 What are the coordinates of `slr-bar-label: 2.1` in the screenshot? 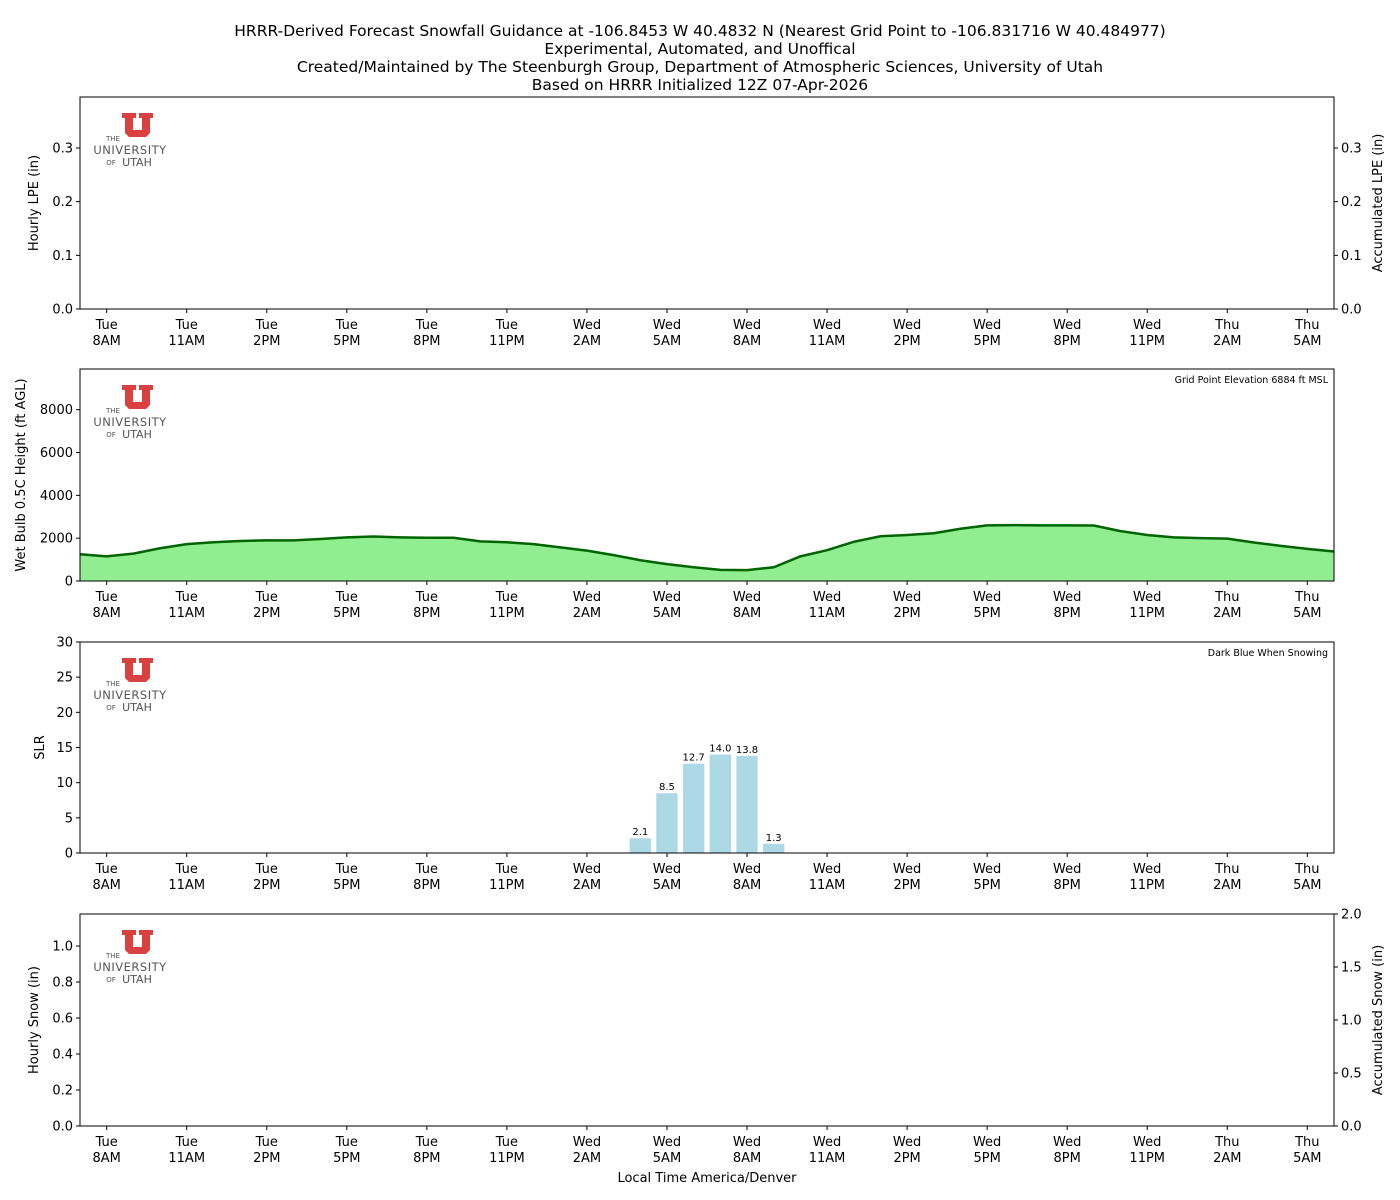 It's located at (640, 832).